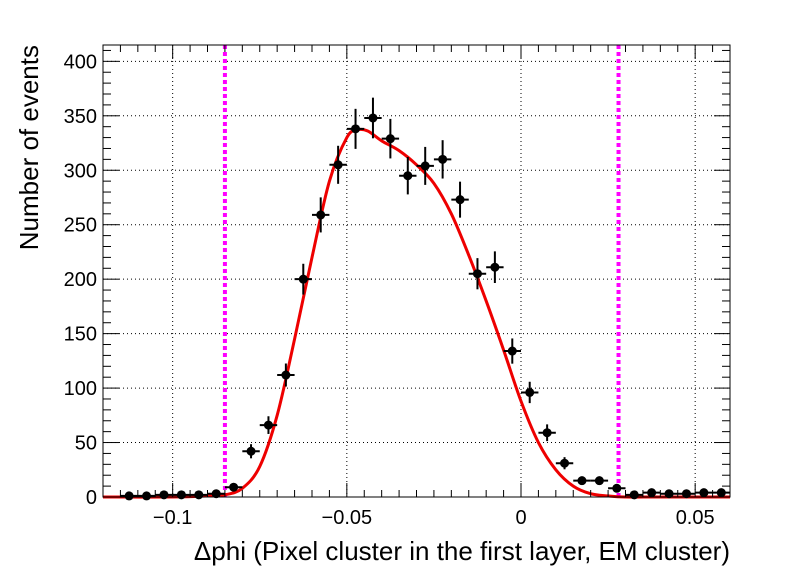  Describe the element at coordinates (86, 444) in the screenshot. I see `y-tick-label: 50` at that location.